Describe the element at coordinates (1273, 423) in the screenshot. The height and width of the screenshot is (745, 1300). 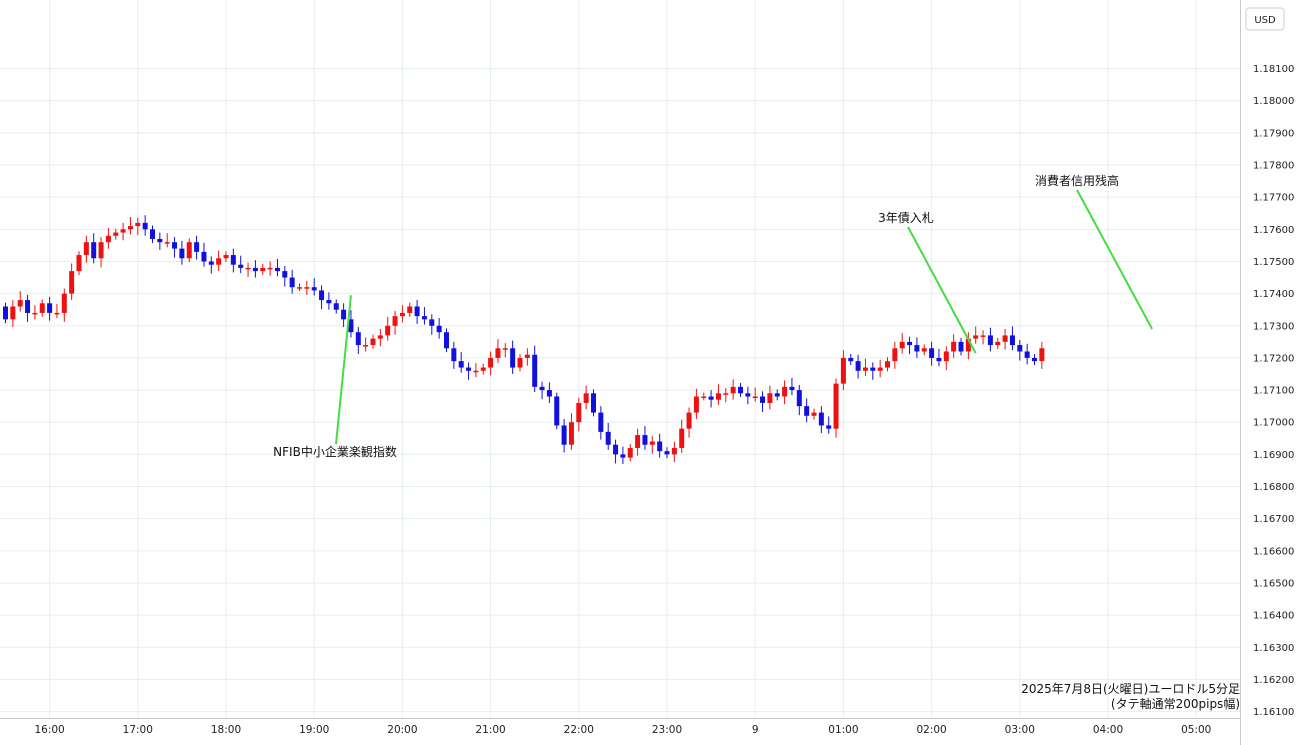
I see `y-tick-label: 1.17000` at that location.